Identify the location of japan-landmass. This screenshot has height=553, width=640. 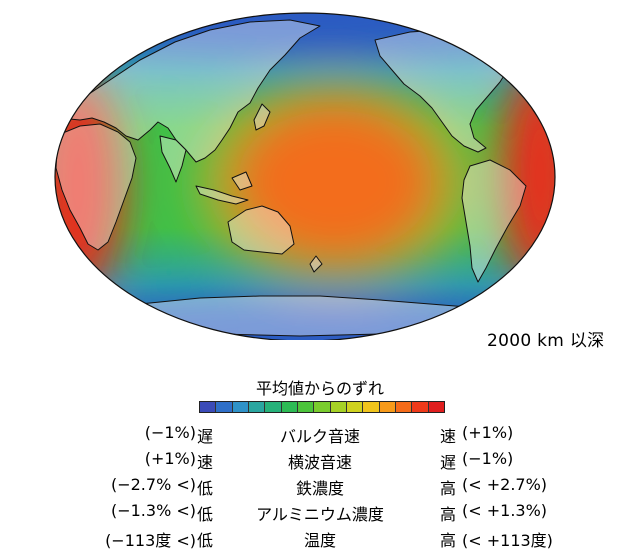
(262, 117).